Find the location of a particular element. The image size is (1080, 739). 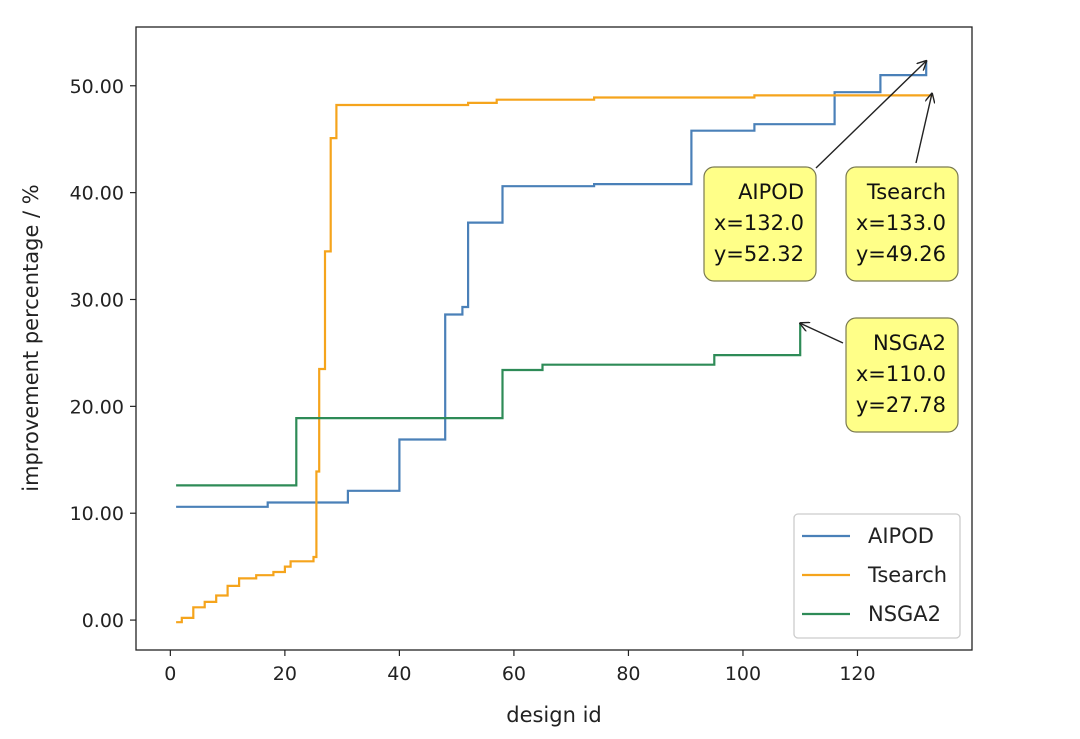

annotation-text-tsearch-2: y=49.26 is located at coordinates (901, 254).